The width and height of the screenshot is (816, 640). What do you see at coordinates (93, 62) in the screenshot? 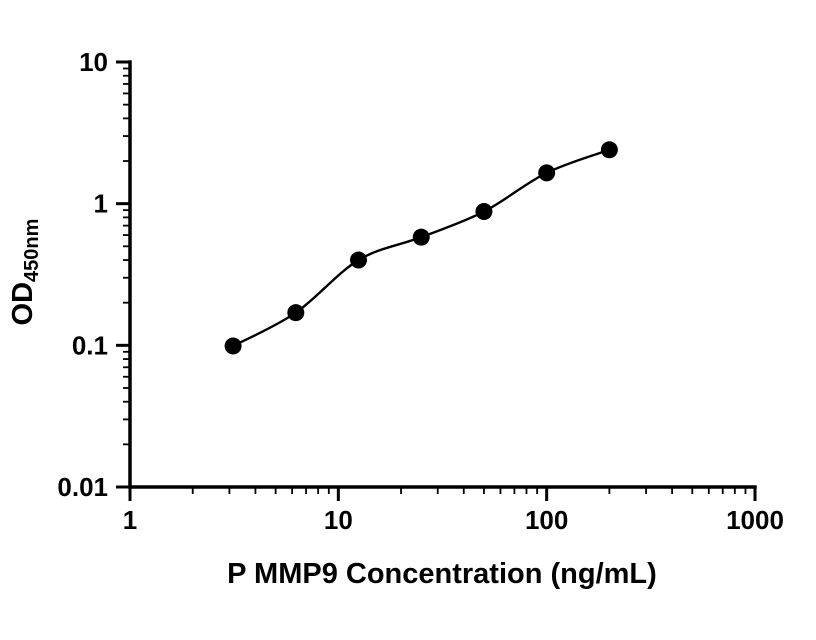
I see `y-tick-label: 10` at bounding box center [93, 62].